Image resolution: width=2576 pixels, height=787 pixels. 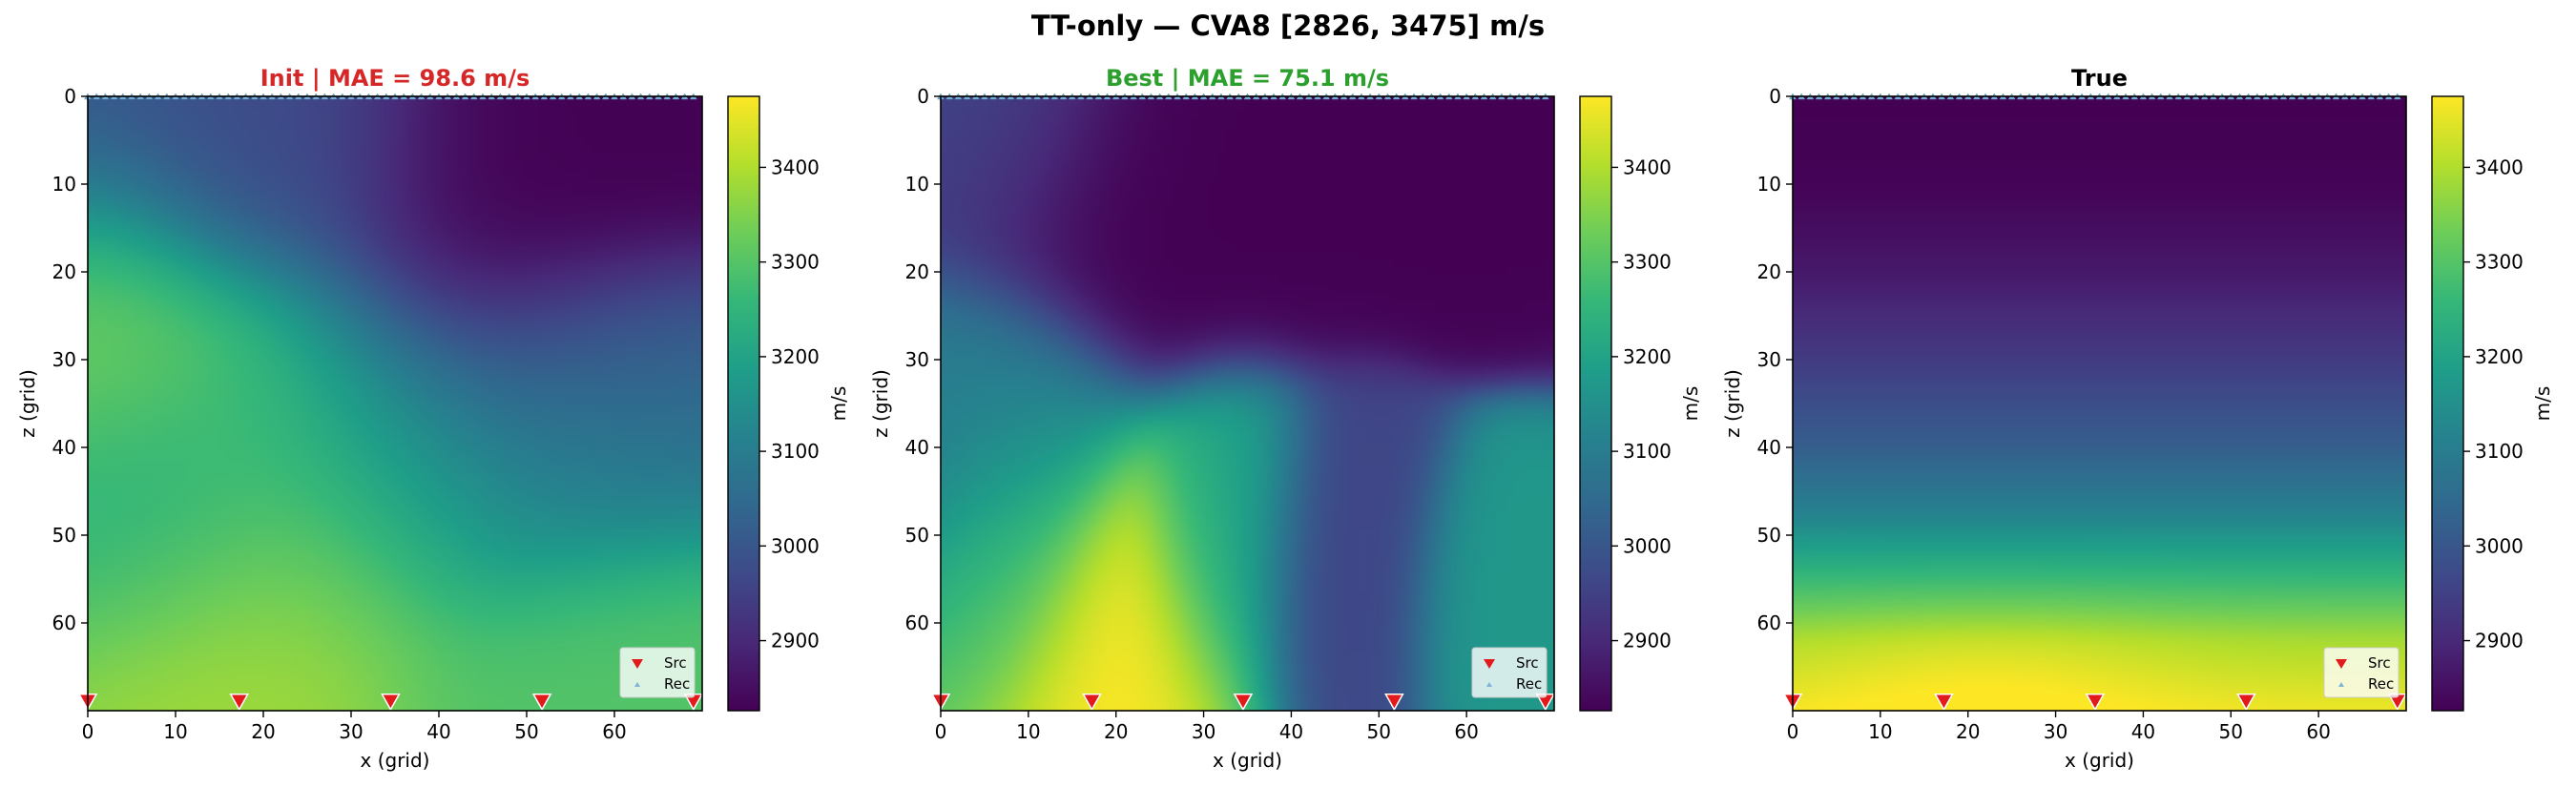 What do you see at coordinates (1247, 78) in the screenshot?
I see `panel-title: Best | MAE = 75.1 m/s` at bounding box center [1247, 78].